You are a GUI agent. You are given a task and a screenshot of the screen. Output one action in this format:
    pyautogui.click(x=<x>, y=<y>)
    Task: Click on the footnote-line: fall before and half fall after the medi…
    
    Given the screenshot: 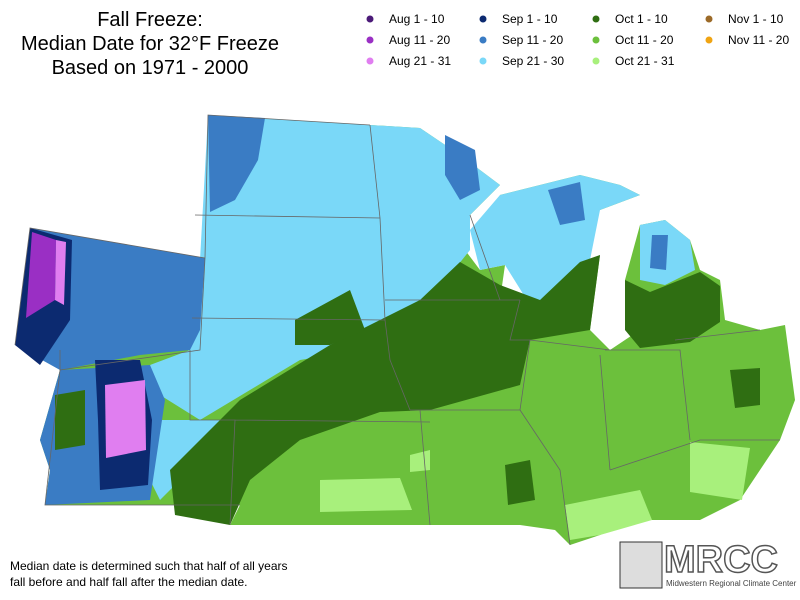 What is the action you would take?
    pyautogui.click(x=129, y=582)
    